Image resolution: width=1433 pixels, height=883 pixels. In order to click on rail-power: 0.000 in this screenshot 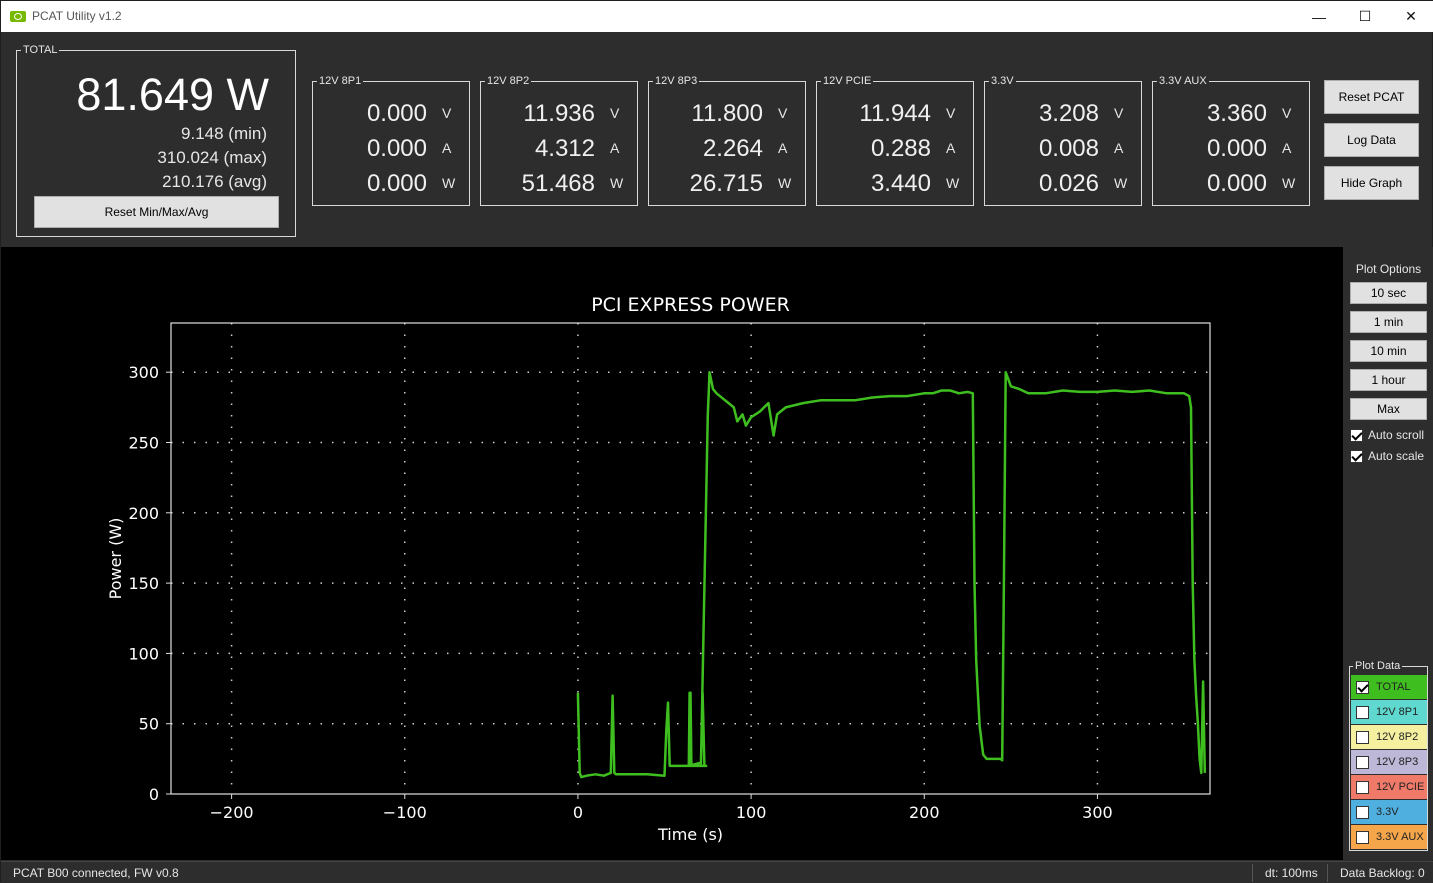, I will do `click(1236, 183)`.